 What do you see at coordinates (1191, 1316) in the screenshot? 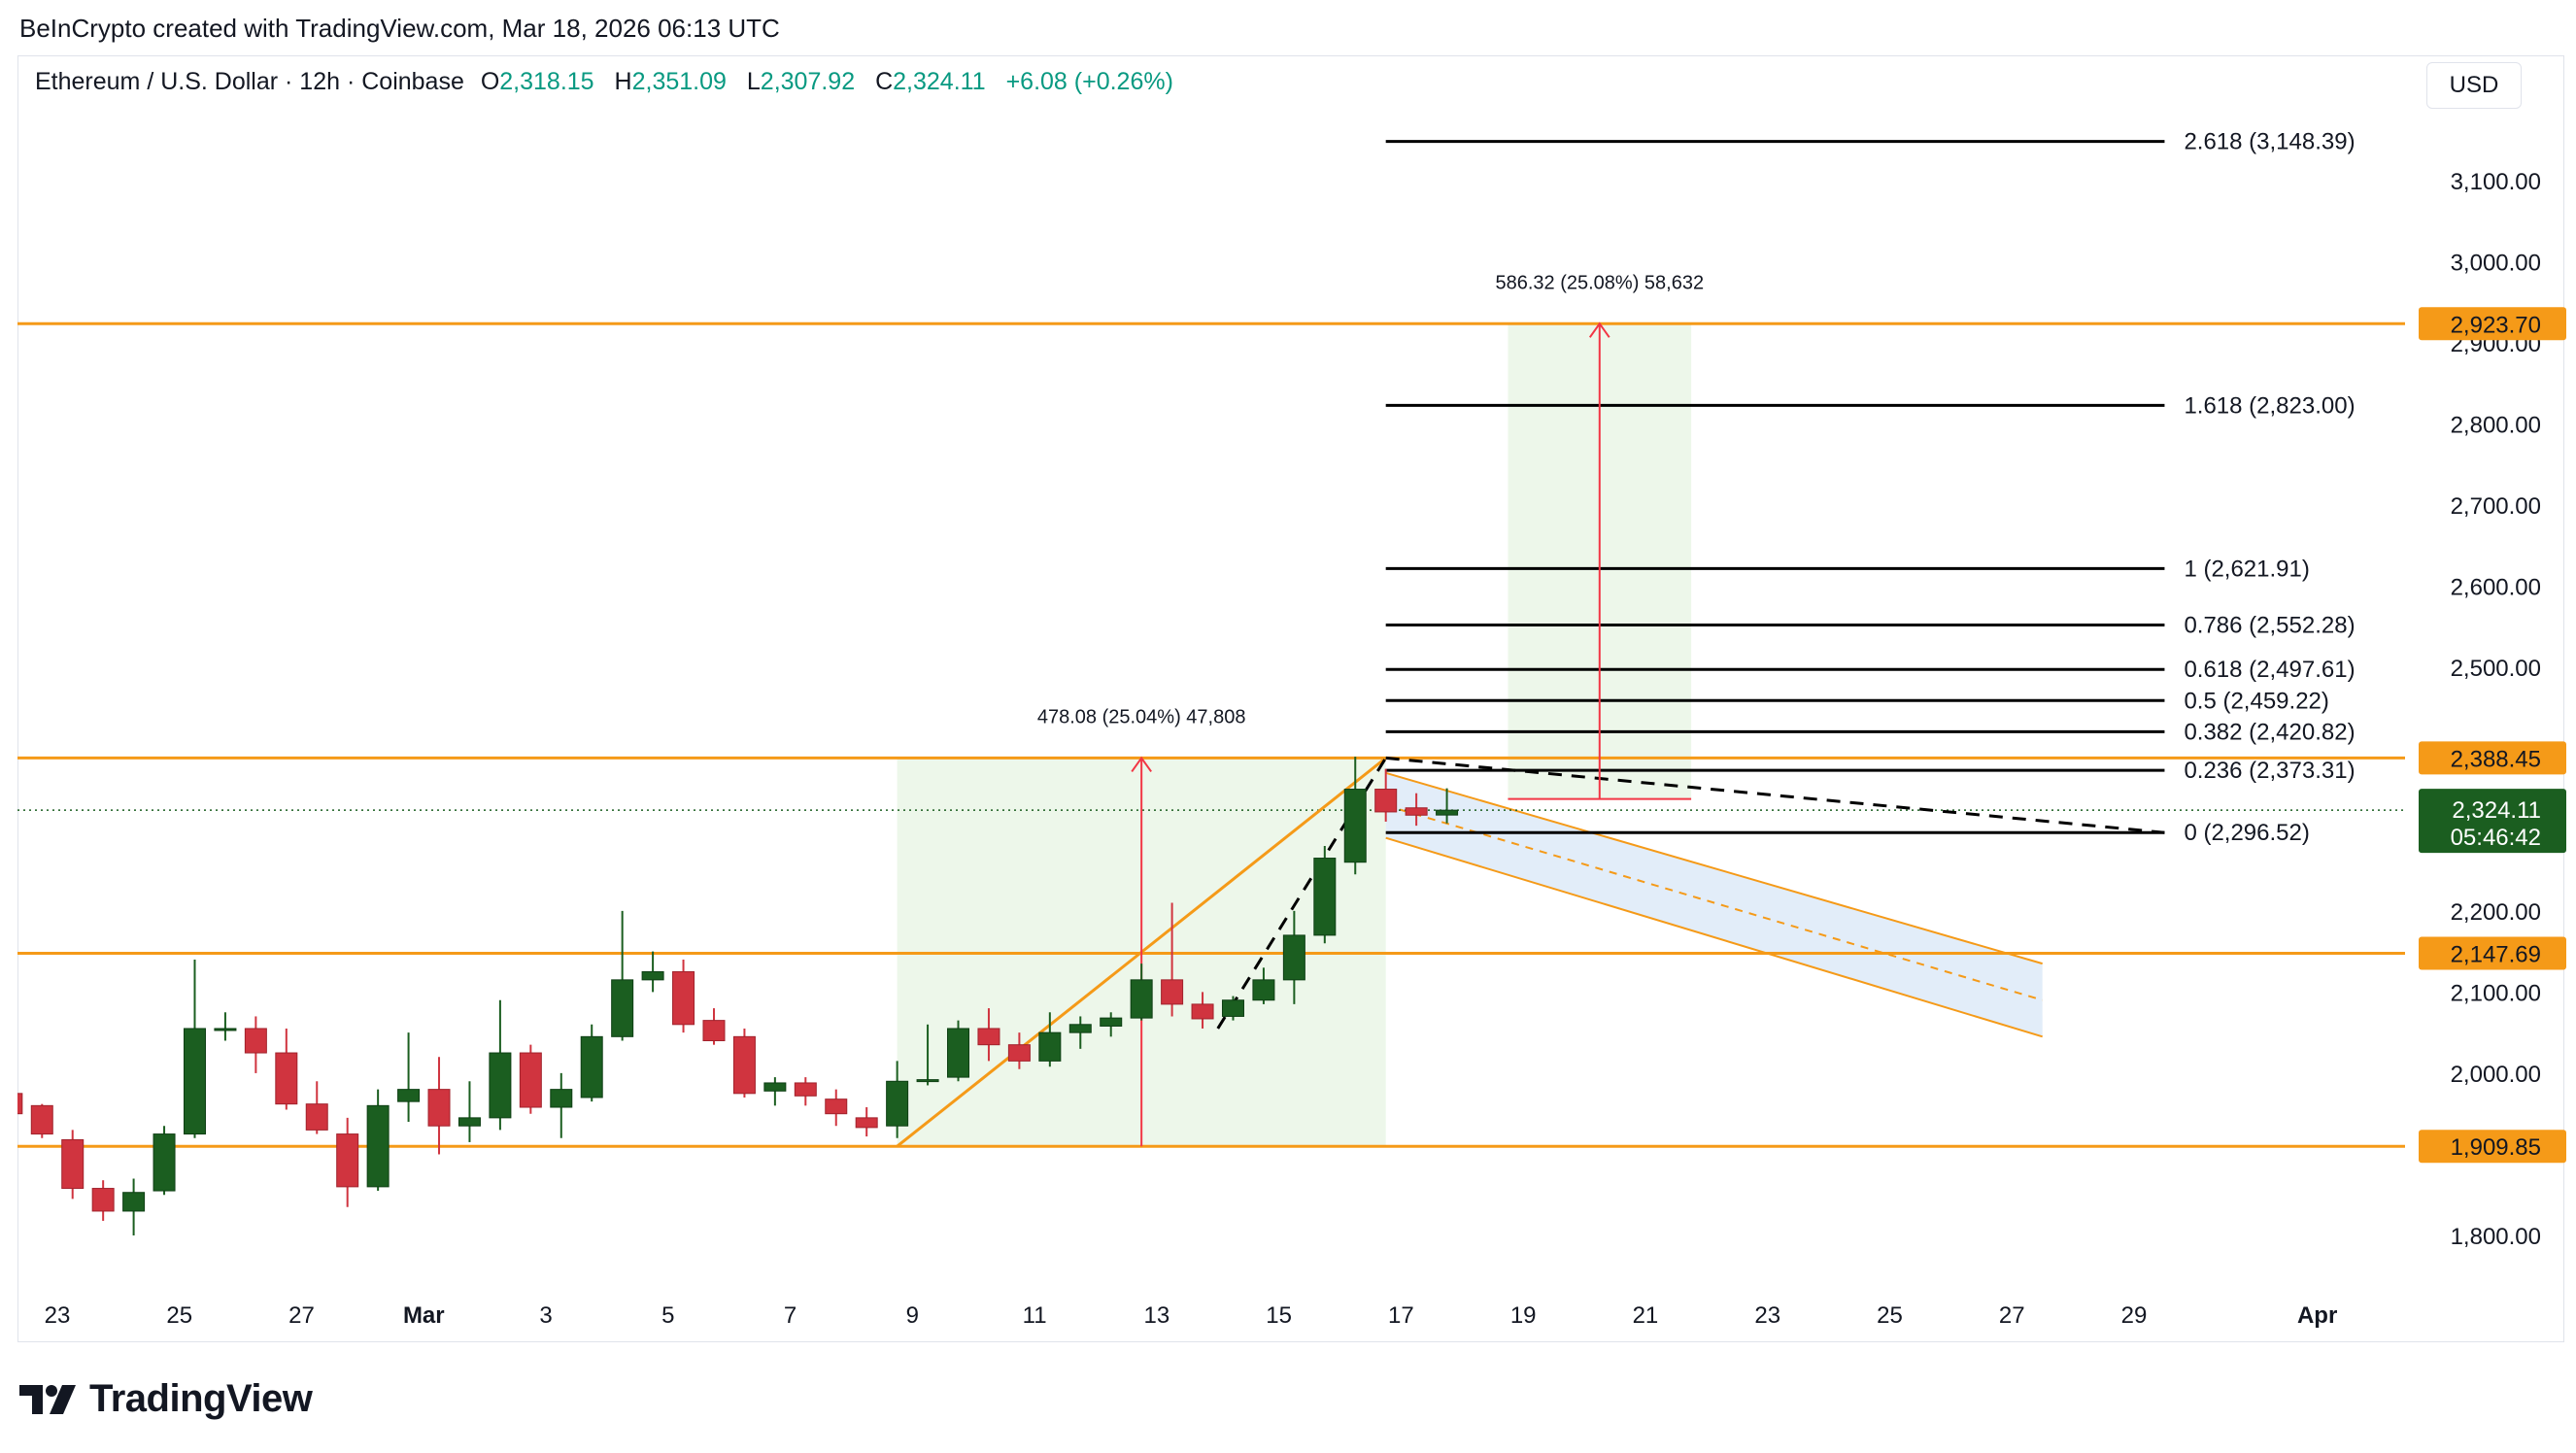
I see `time-axis: 23 25 27 Mar 3 5 7 9 11 13 15 17 19 21 23 25 27 29 Apr` at bounding box center [1191, 1316].